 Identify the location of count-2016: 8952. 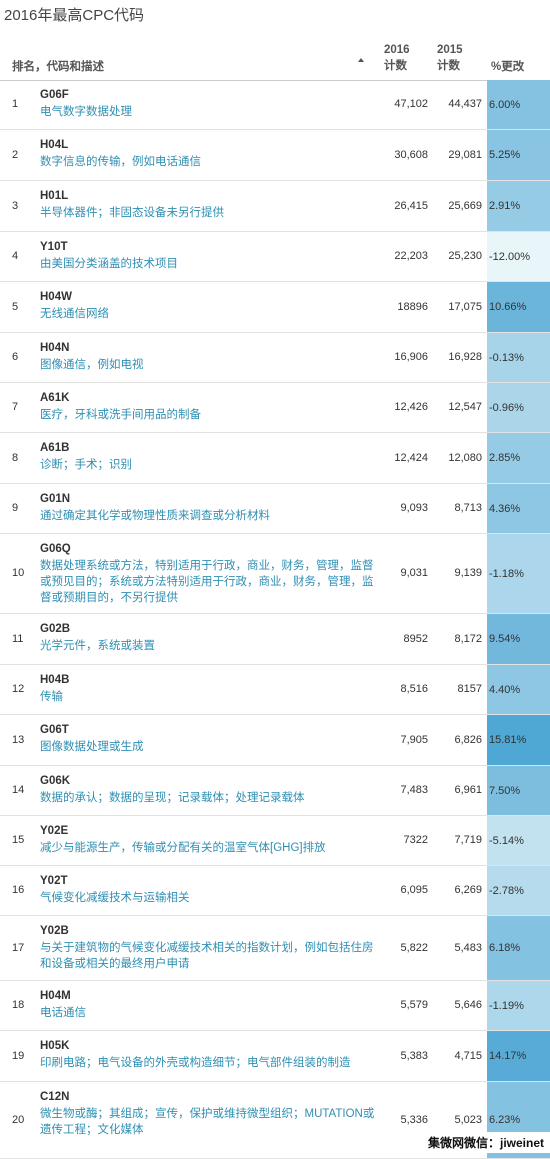
(415, 638).